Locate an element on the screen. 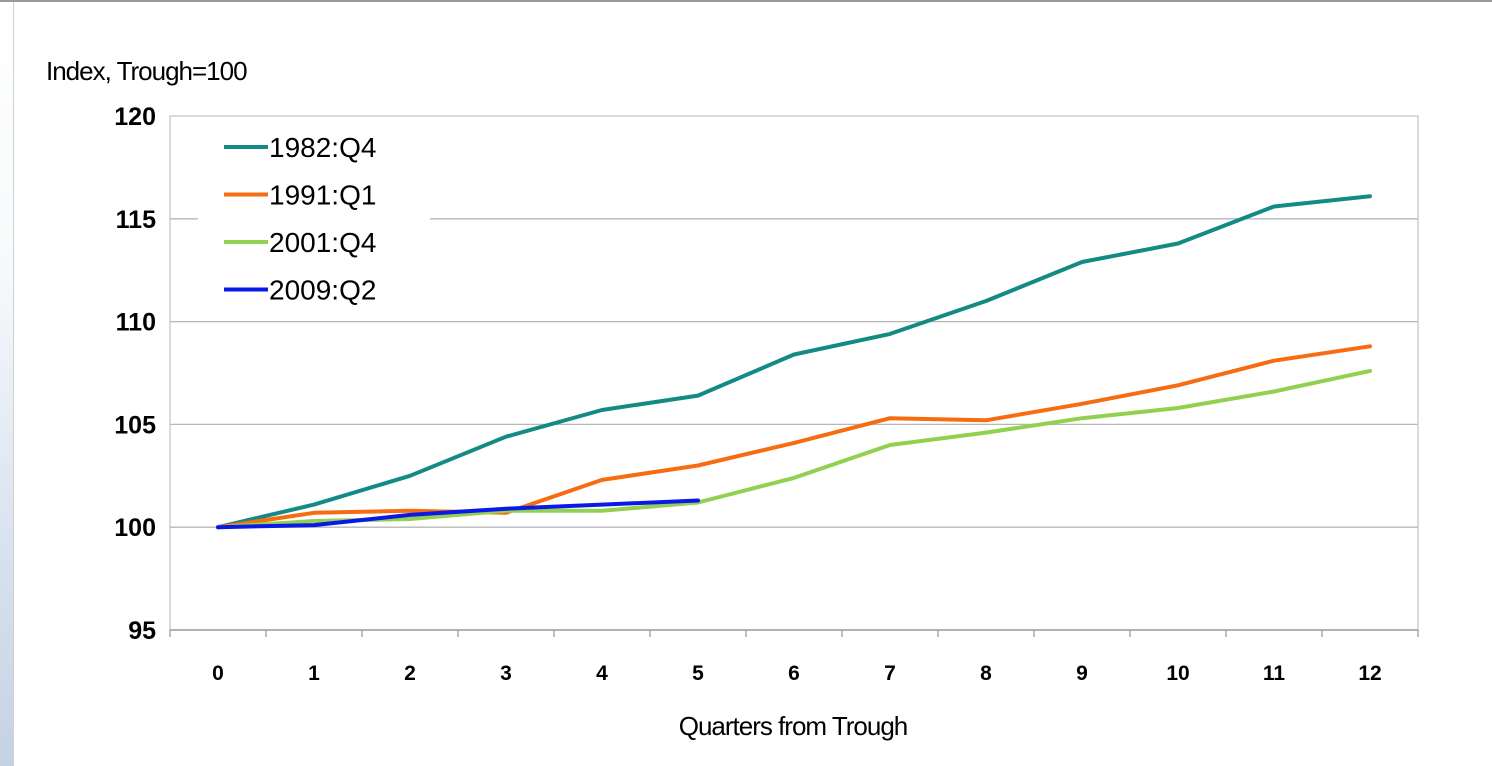 Image resolution: width=1492 pixels, height=766 pixels. x-tick-label: 3 is located at coordinates (506, 673).